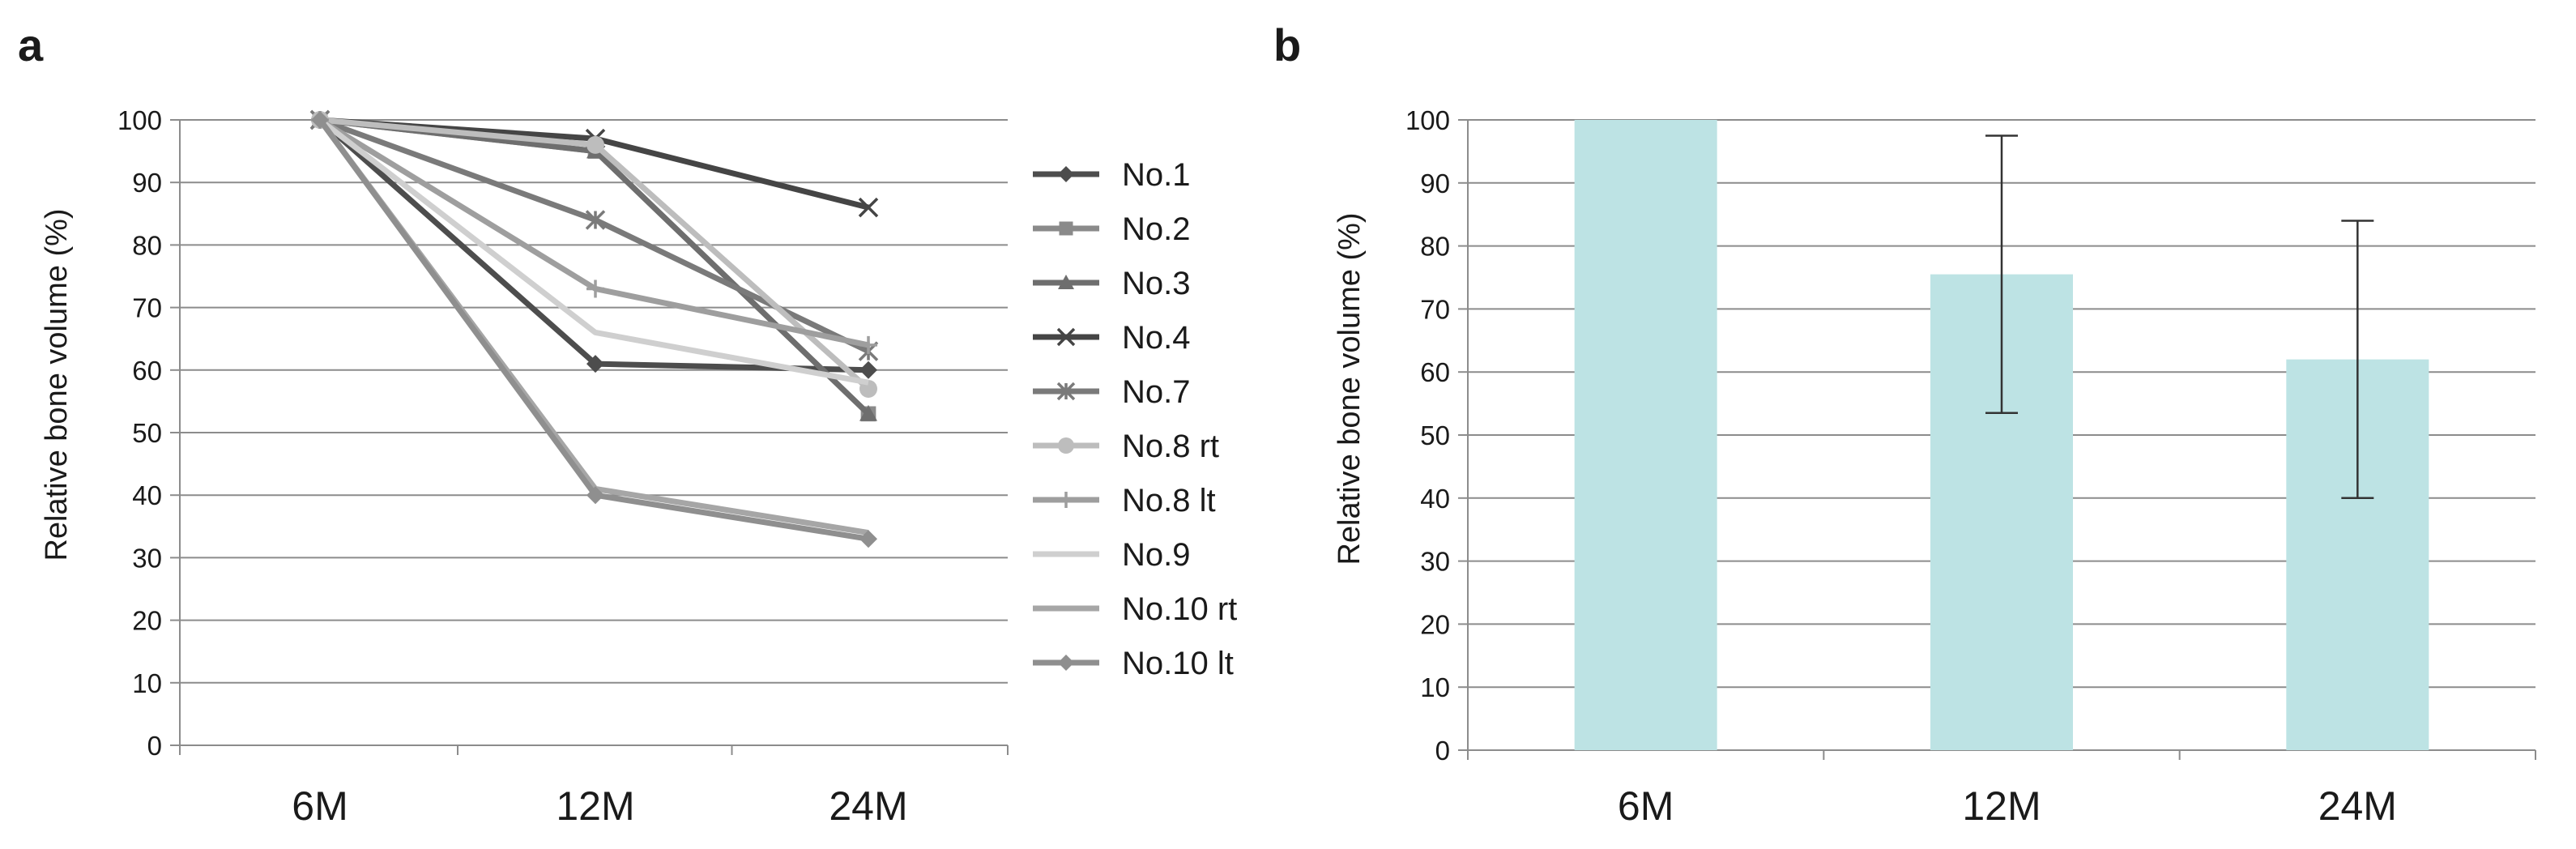  What do you see at coordinates (1157, 392) in the screenshot?
I see `legend-label: No.7` at bounding box center [1157, 392].